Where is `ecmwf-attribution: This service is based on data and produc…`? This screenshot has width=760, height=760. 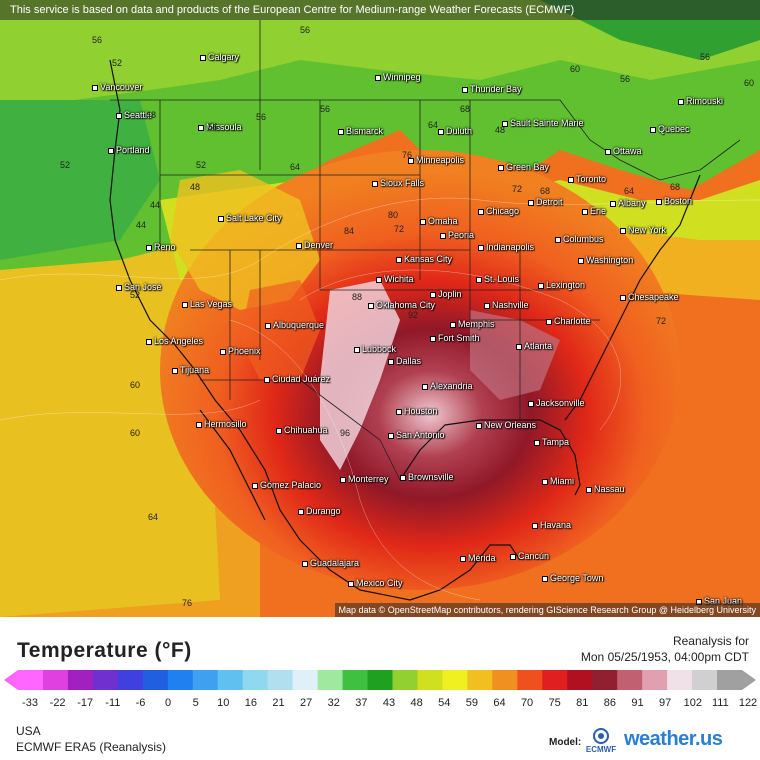 ecmwf-attribution: This service is based on data and produc… is located at coordinates (380, 10).